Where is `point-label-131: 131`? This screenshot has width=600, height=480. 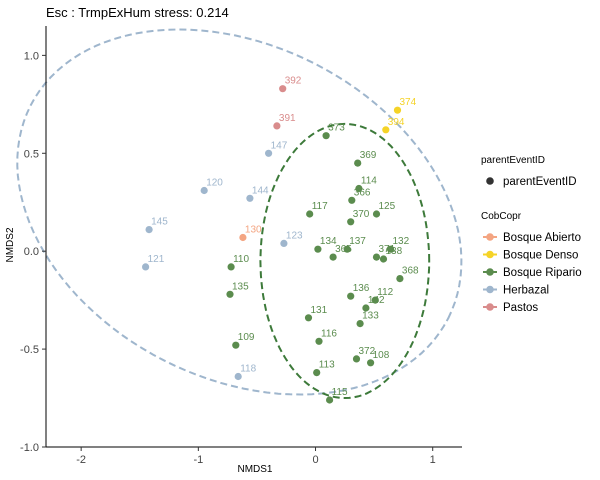
point-label-131: 131 is located at coordinates (319, 310).